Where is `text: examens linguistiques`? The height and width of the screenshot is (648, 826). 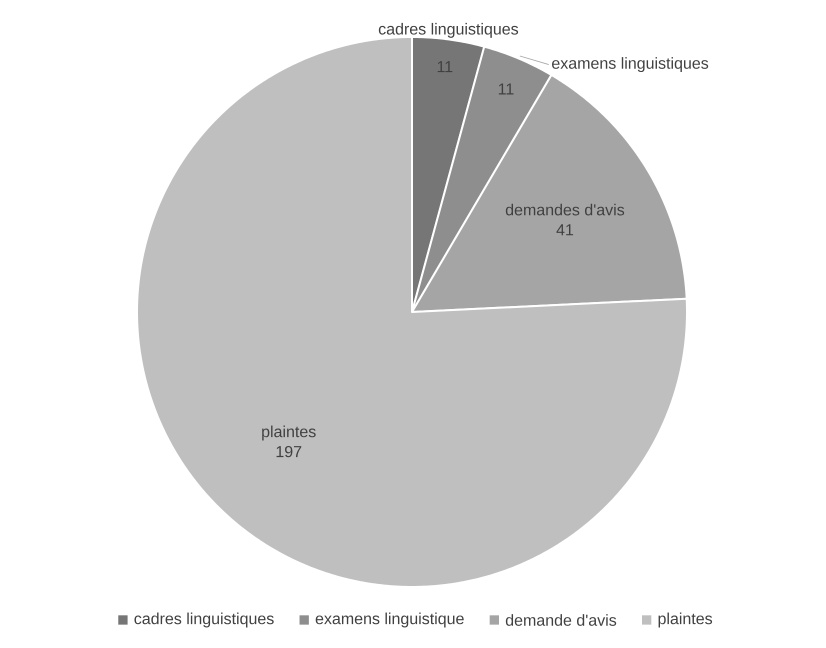
text: examens linguistiques is located at coordinates (630, 64).